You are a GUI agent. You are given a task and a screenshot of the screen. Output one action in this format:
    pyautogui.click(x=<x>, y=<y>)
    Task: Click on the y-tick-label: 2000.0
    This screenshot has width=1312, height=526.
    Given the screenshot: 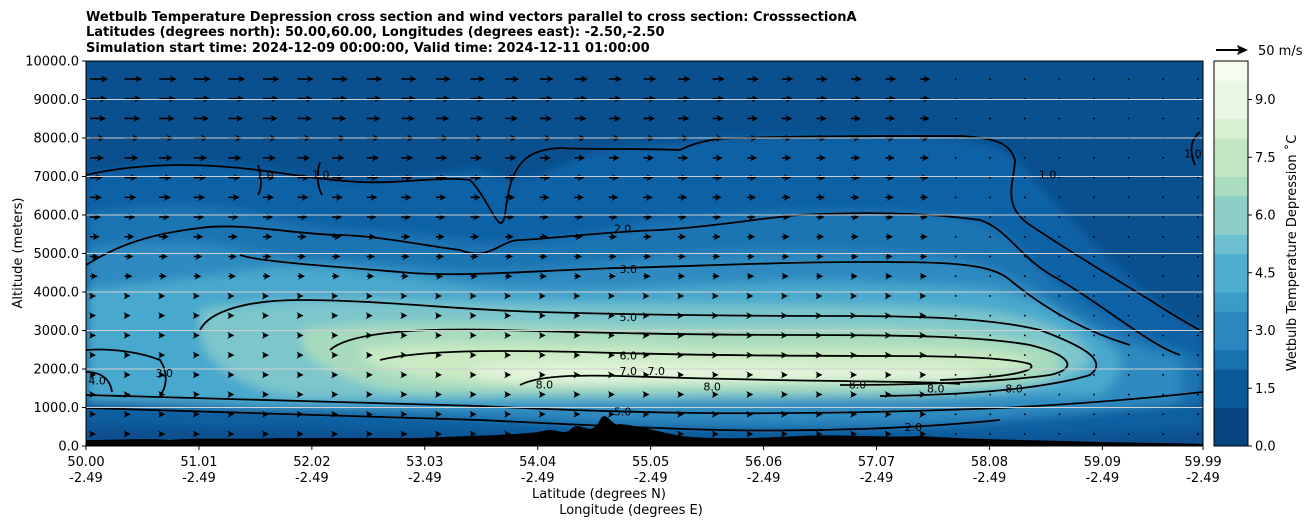 What is the action you would take?
    pyautogui.click(x=57, y=370)
    